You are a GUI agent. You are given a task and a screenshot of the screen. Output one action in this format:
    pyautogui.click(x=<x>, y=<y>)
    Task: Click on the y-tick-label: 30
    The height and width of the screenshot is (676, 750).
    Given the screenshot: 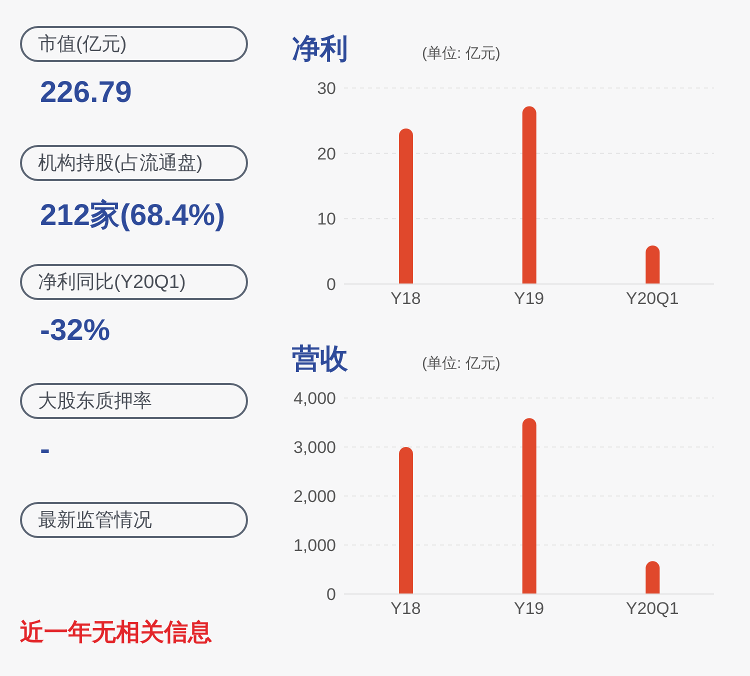 What is the action you would take?
    pyautogui.click(x=326, y=88)
    